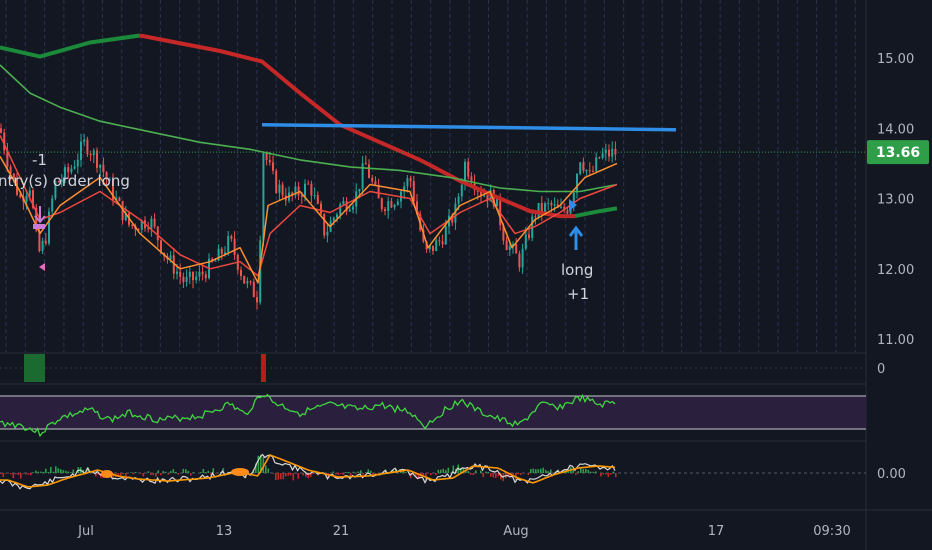 The width and height of the screenshot is (932, 550). Describe the element at coordinates (34, 368) in the screenshot. I see `signal-bar-green` at that location.